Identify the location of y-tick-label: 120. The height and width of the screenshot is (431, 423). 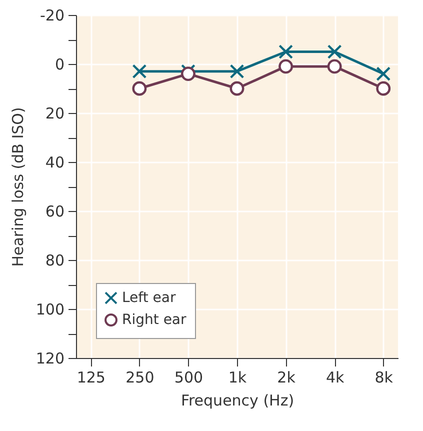
(50, 359).